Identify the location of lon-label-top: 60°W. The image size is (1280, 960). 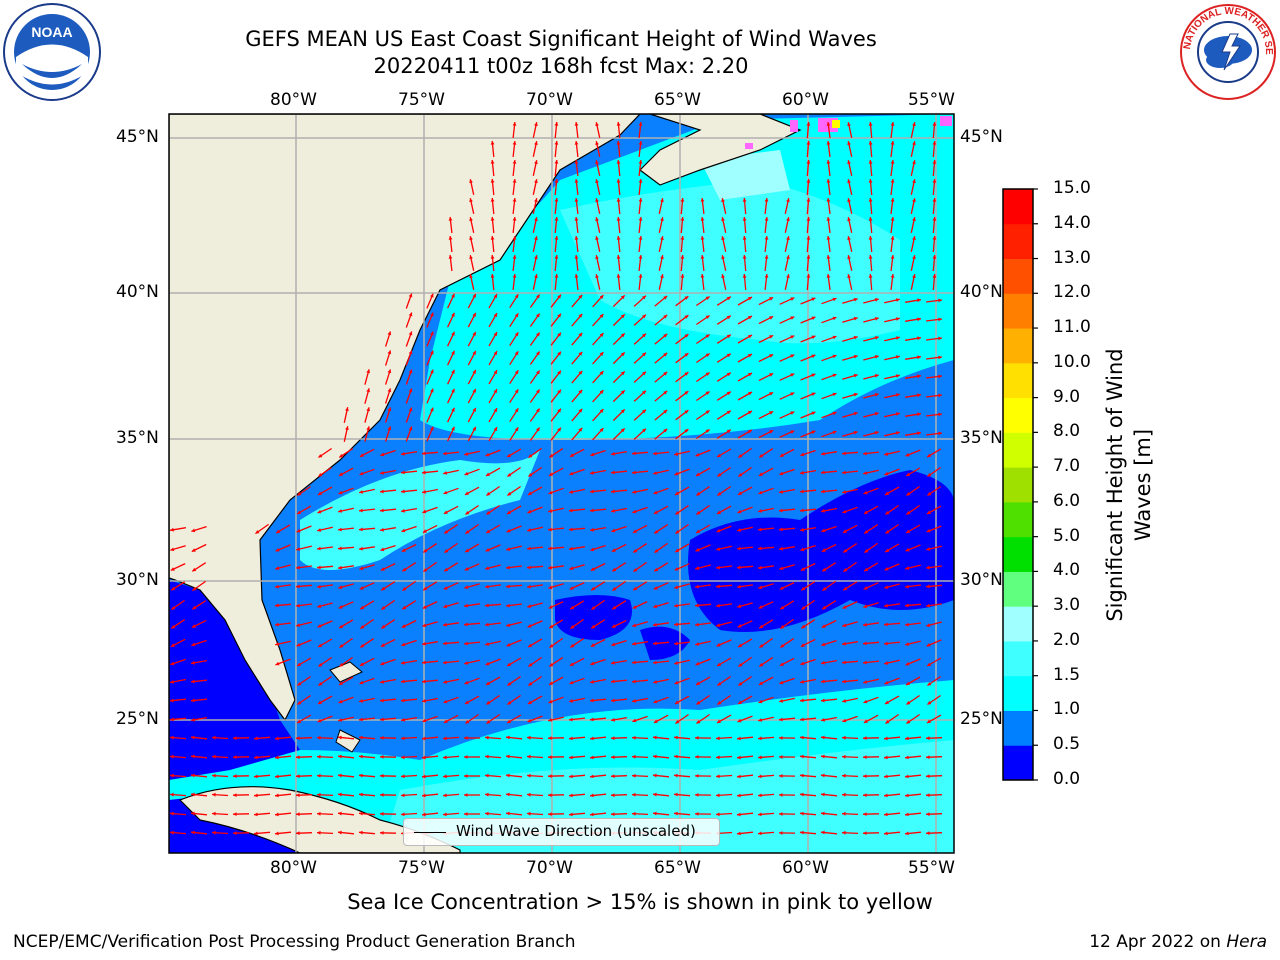
(805, 100).